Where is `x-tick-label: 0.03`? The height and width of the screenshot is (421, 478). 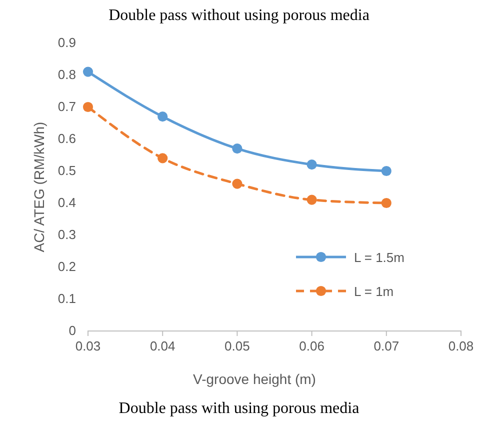
x-tick-label: 0.03 is located at coordinates (88, 346).